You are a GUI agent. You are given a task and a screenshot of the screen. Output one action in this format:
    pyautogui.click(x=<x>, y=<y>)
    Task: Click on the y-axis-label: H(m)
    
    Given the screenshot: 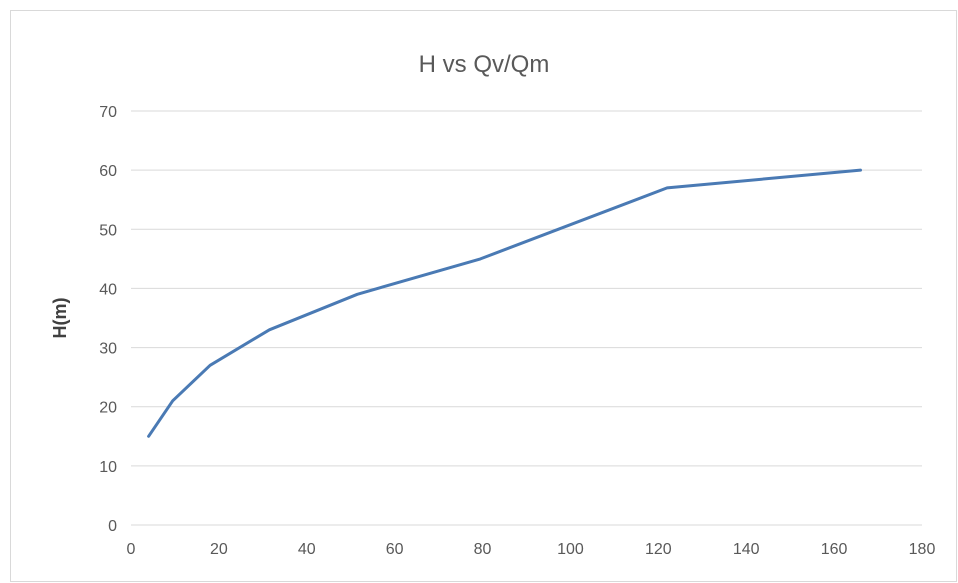 What is the action you would take?
    pyautogui.click(x=60, y=318)
    